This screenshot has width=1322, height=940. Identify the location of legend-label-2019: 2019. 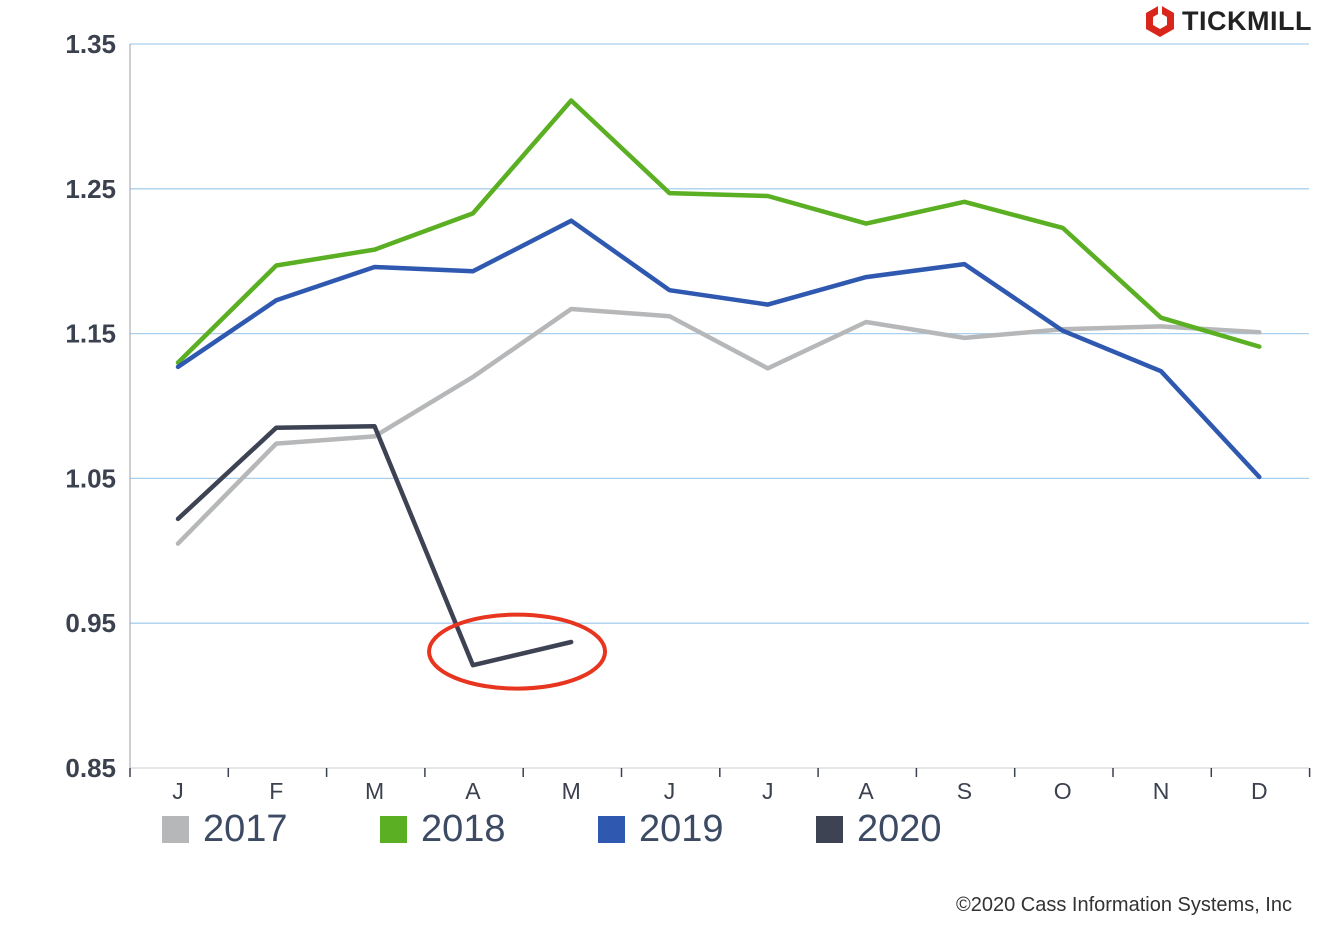
(681, 829).